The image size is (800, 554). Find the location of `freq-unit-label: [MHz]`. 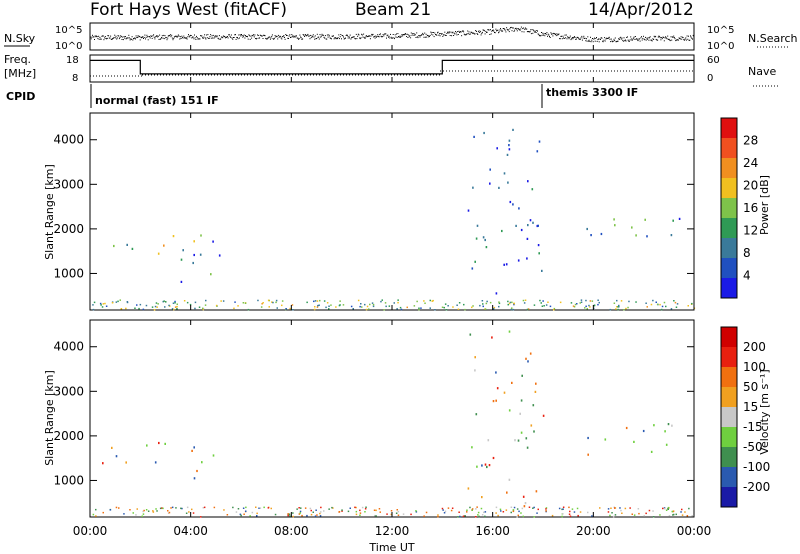

freq-unit-label: [MHz] is located at coordinates (20, 73).